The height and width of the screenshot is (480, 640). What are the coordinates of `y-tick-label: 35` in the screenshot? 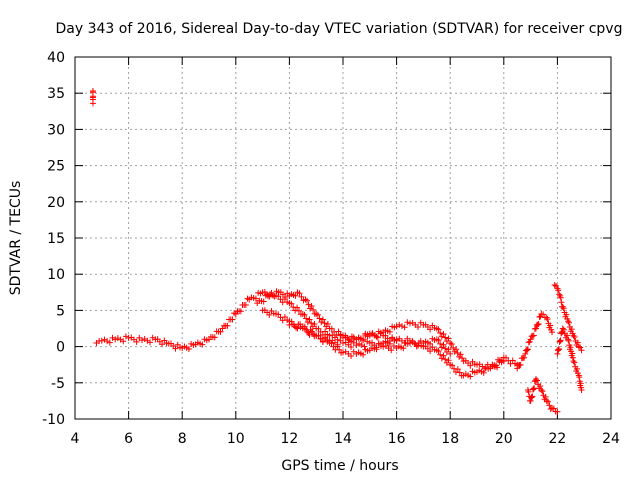 It's located at (56, 94).